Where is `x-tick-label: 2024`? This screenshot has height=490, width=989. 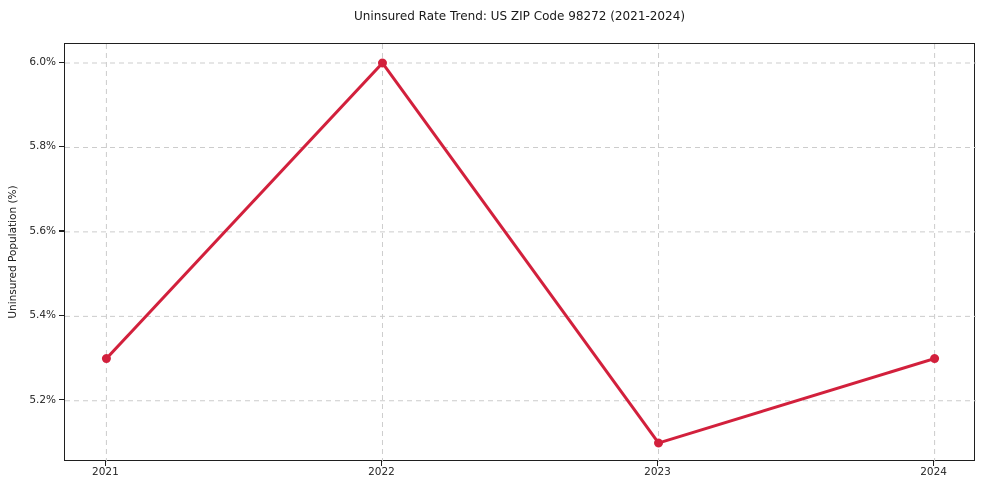
x-tick-label: 2024 is located at coordinates (933, 472).